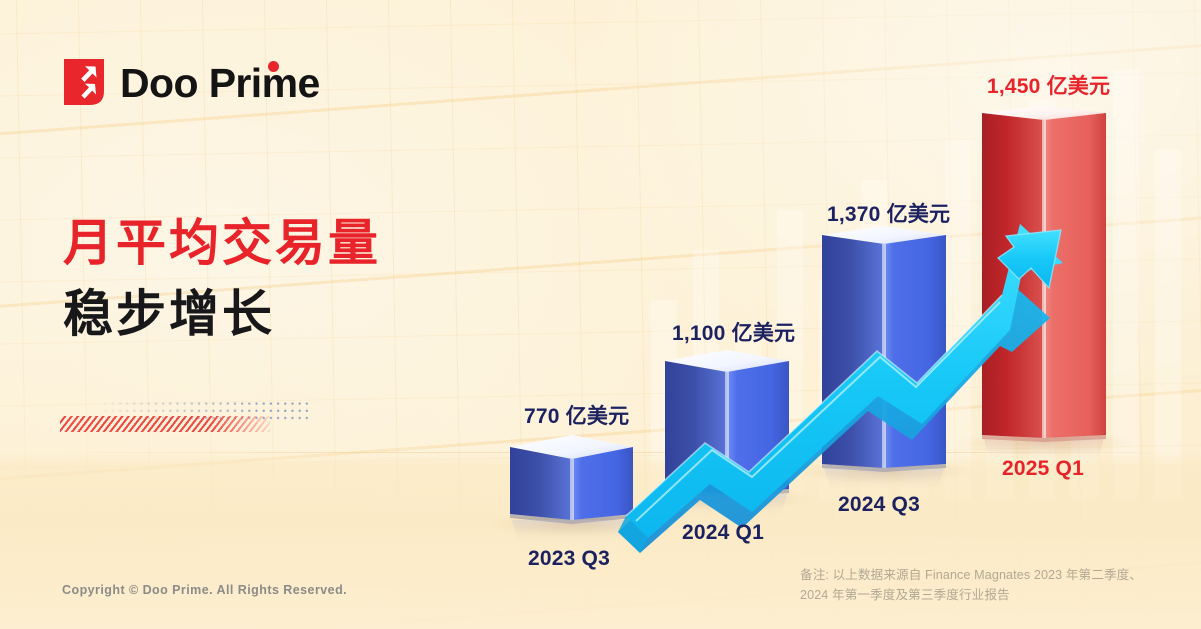 Image resolution: width=1201 pixels, height=629 pixels. What do you see at coordinates (222, 278) in the screenshot?
I see `headline-block: 月平均交易量 稳步增长` at bounding box center [222, 278].